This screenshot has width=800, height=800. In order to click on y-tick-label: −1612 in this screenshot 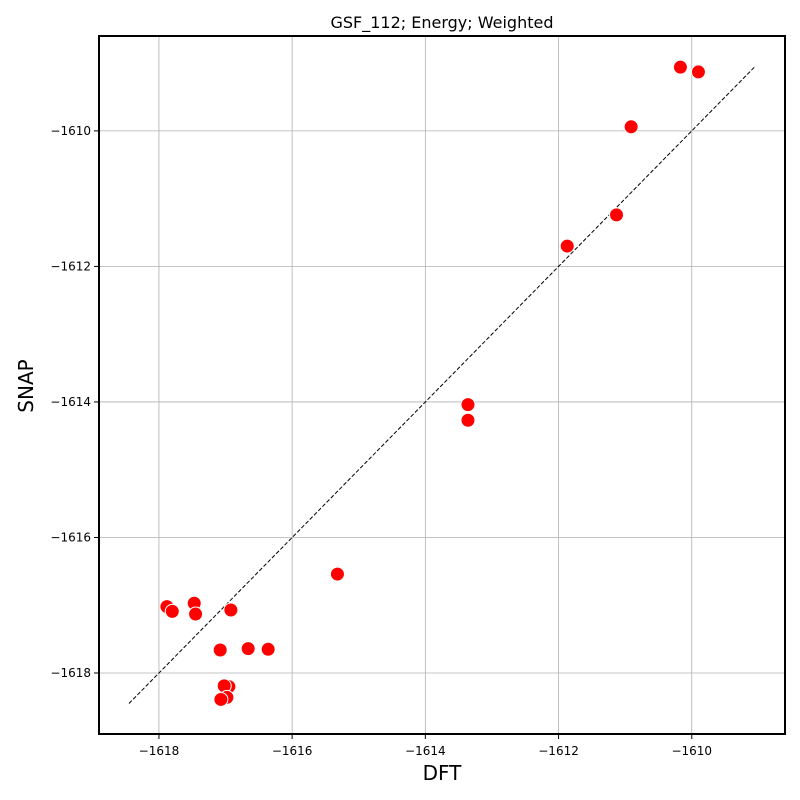, I will do `click(70, 266)`.